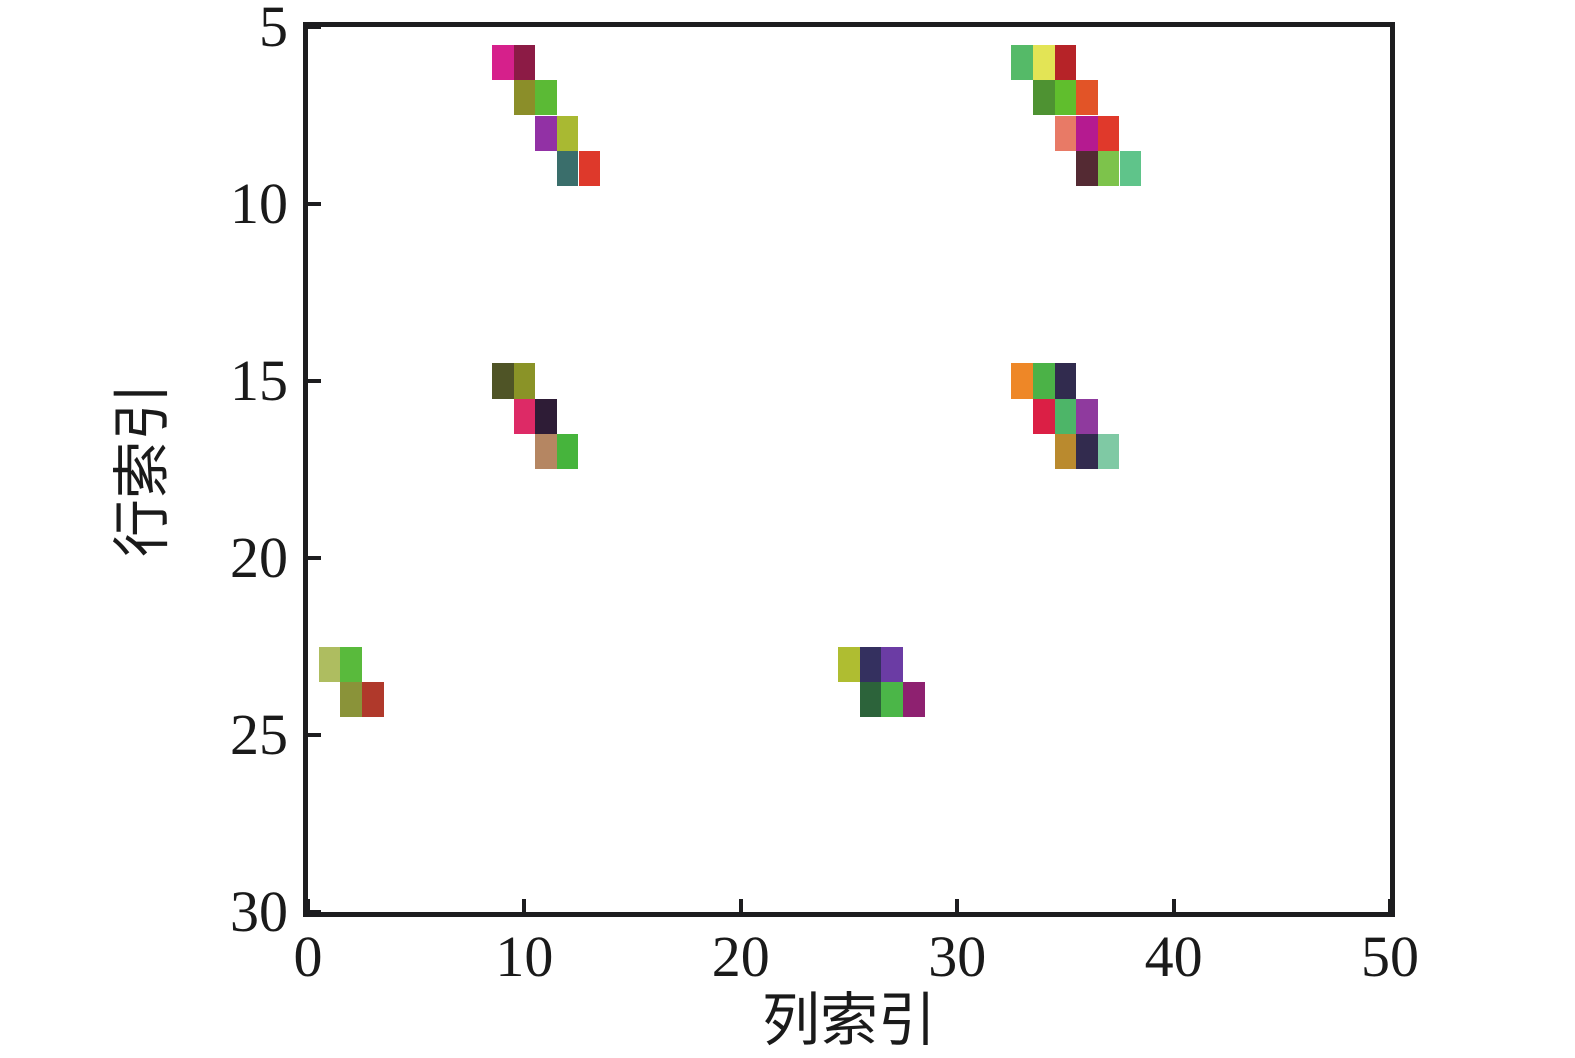  What do you see at coordinates (1173, 956) in the screenshot?
I see `x-tick-label: 40` at bounding box center [1173, 956].